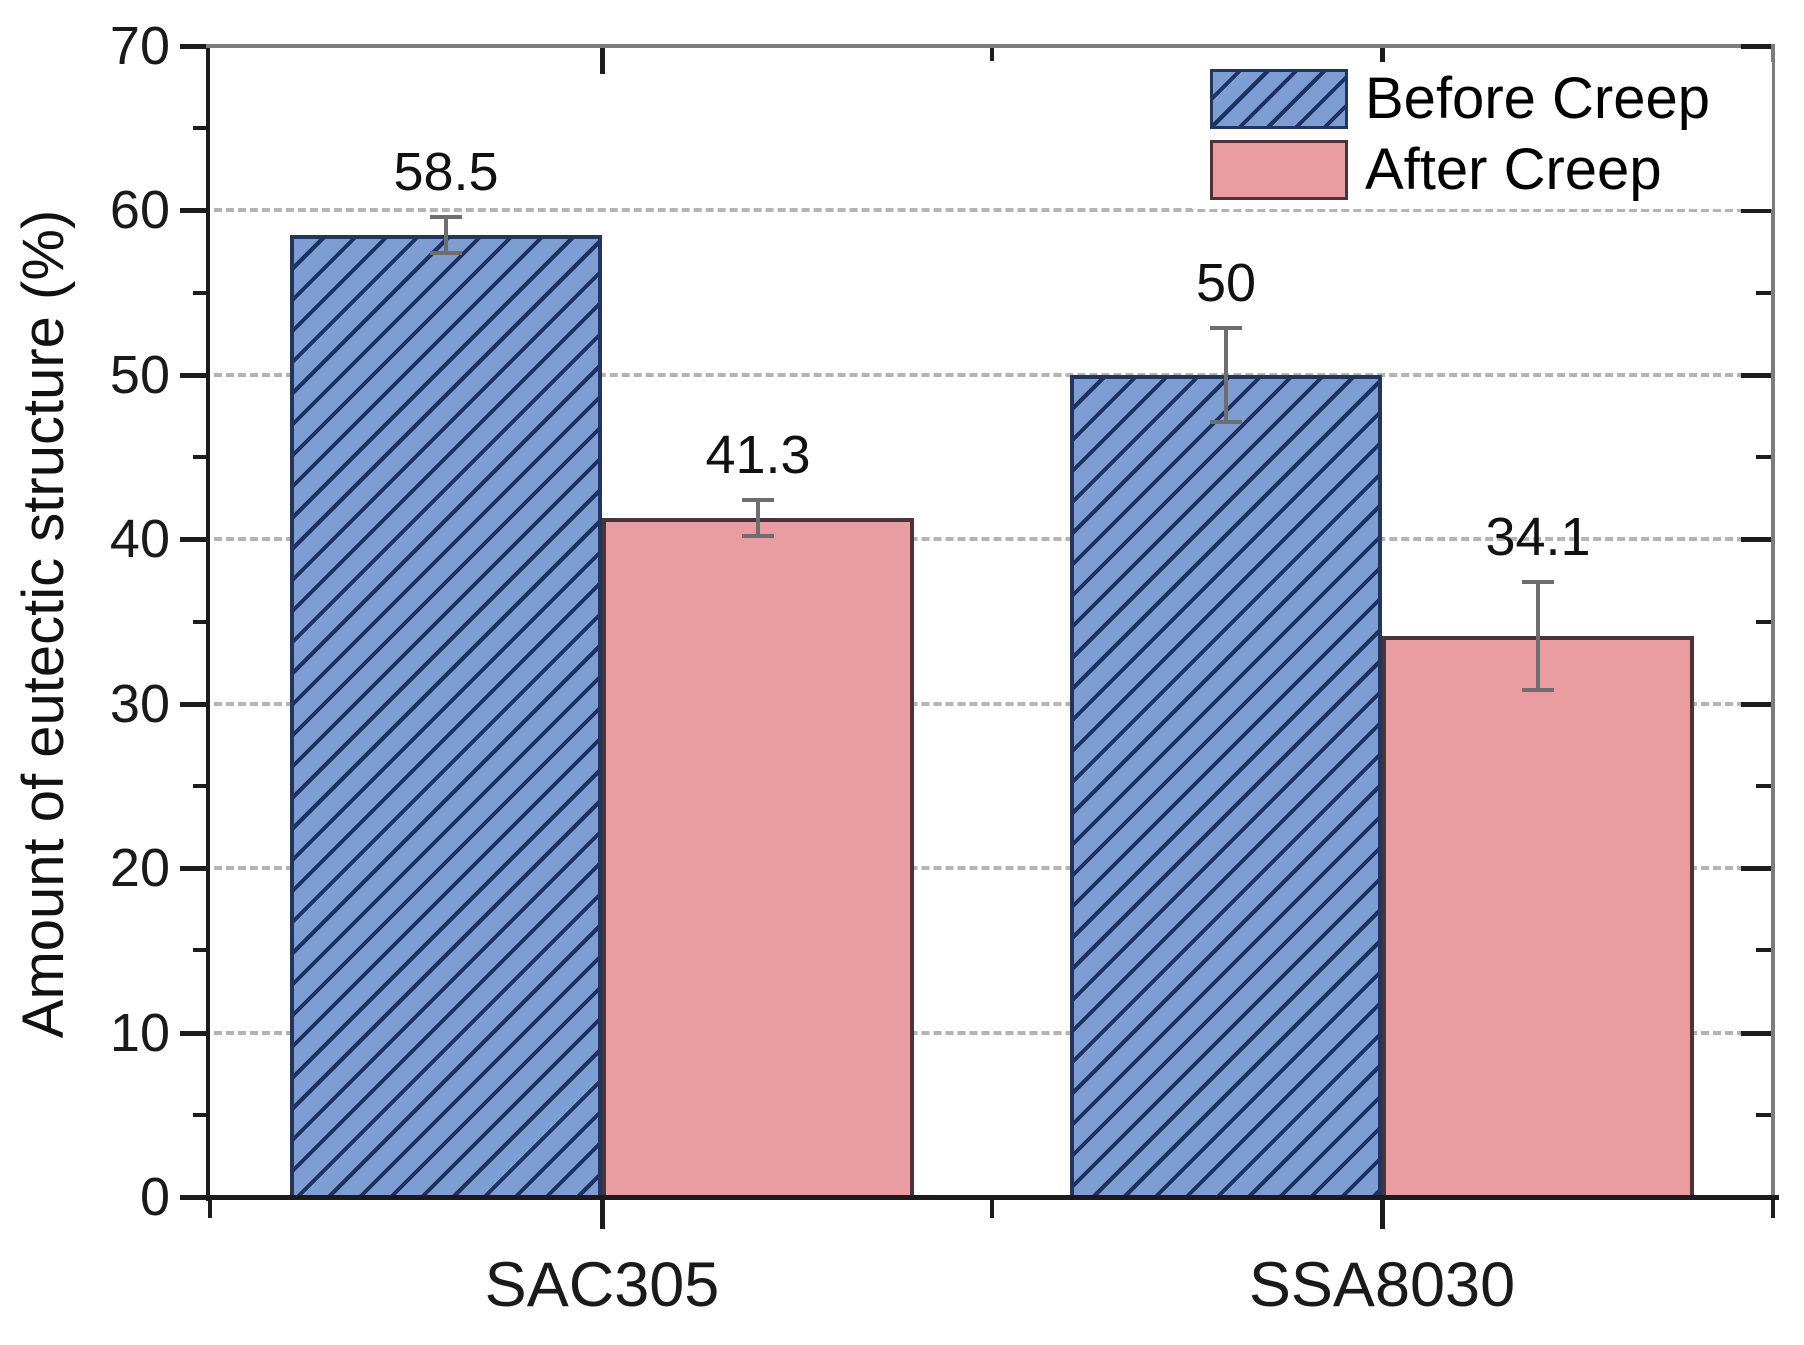 The image size is (1804, 1345). Describe the element at coordinates (139, 703) in the screenshot. I see `y-tick-label: 30` at that location.